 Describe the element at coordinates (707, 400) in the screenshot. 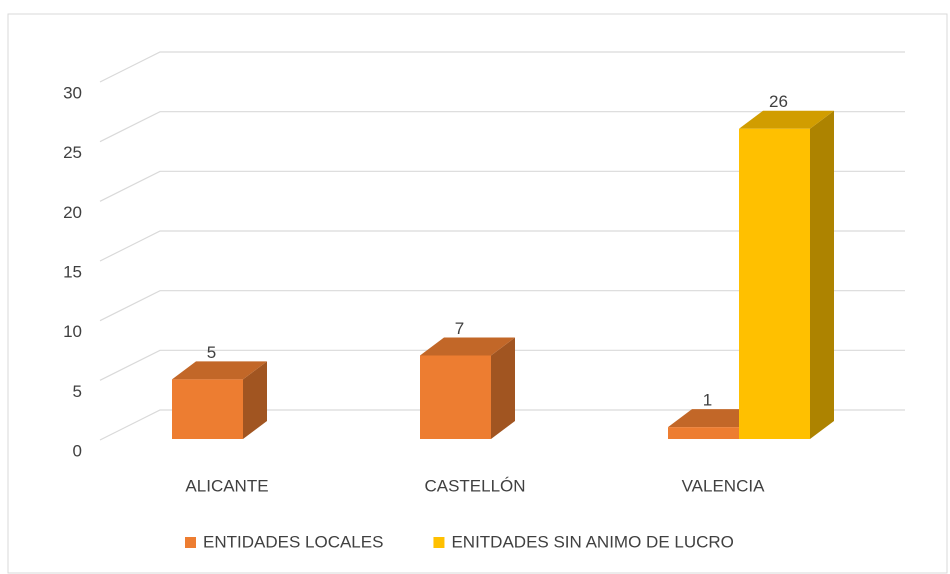

I see `data-label: 1` at that location.